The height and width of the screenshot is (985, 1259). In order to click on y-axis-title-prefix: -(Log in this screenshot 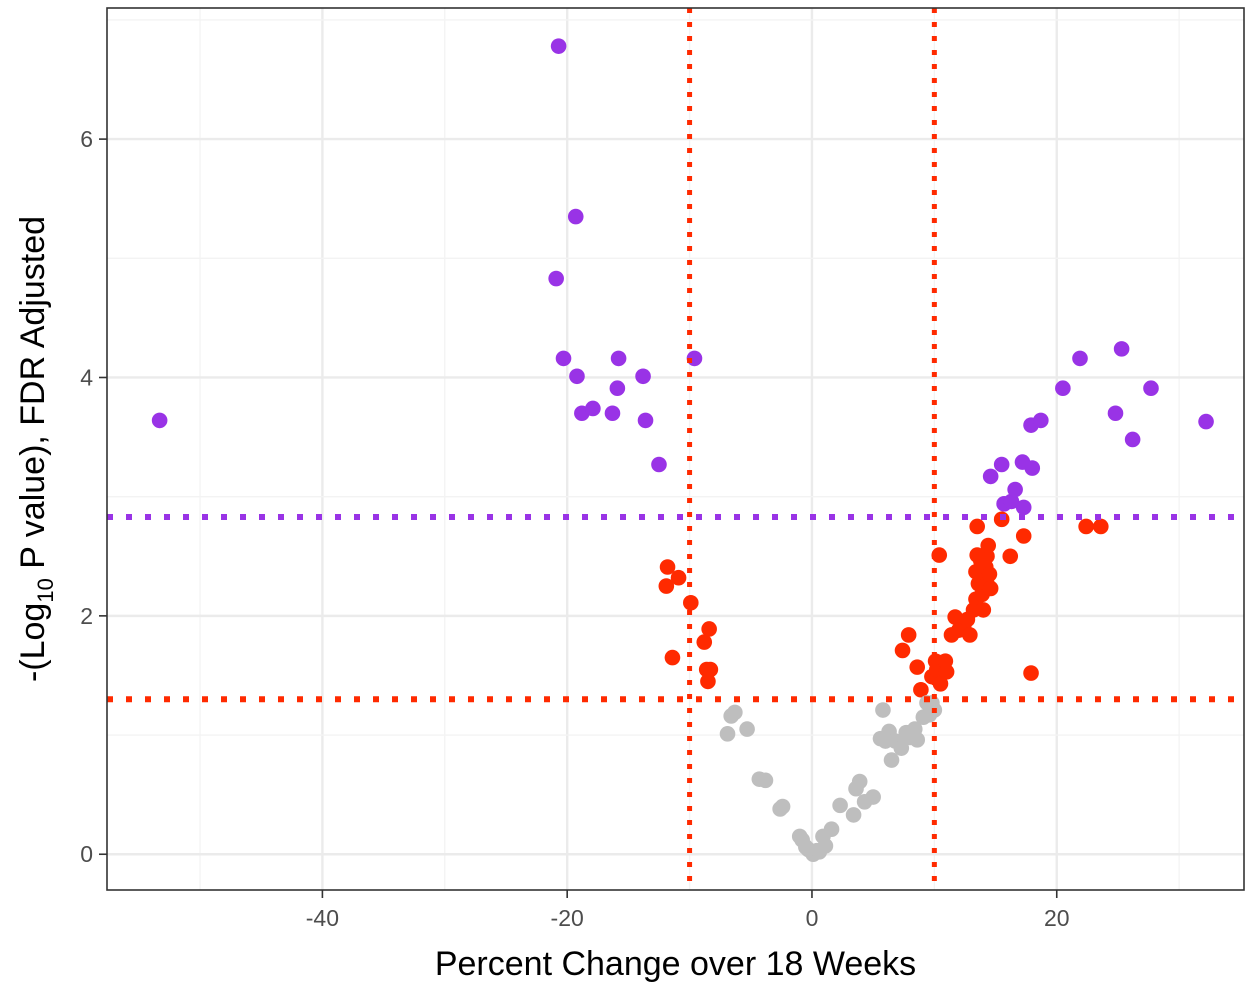, I will do `click(33, 642)`.